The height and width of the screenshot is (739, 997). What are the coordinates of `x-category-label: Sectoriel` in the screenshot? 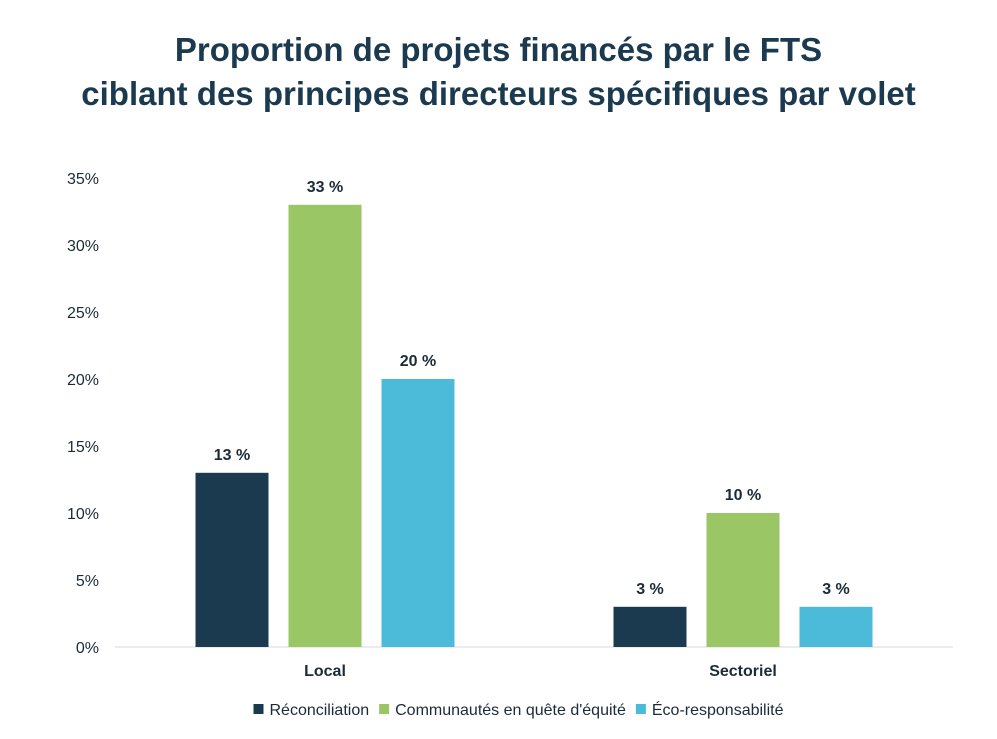 It's located at (743, 671).